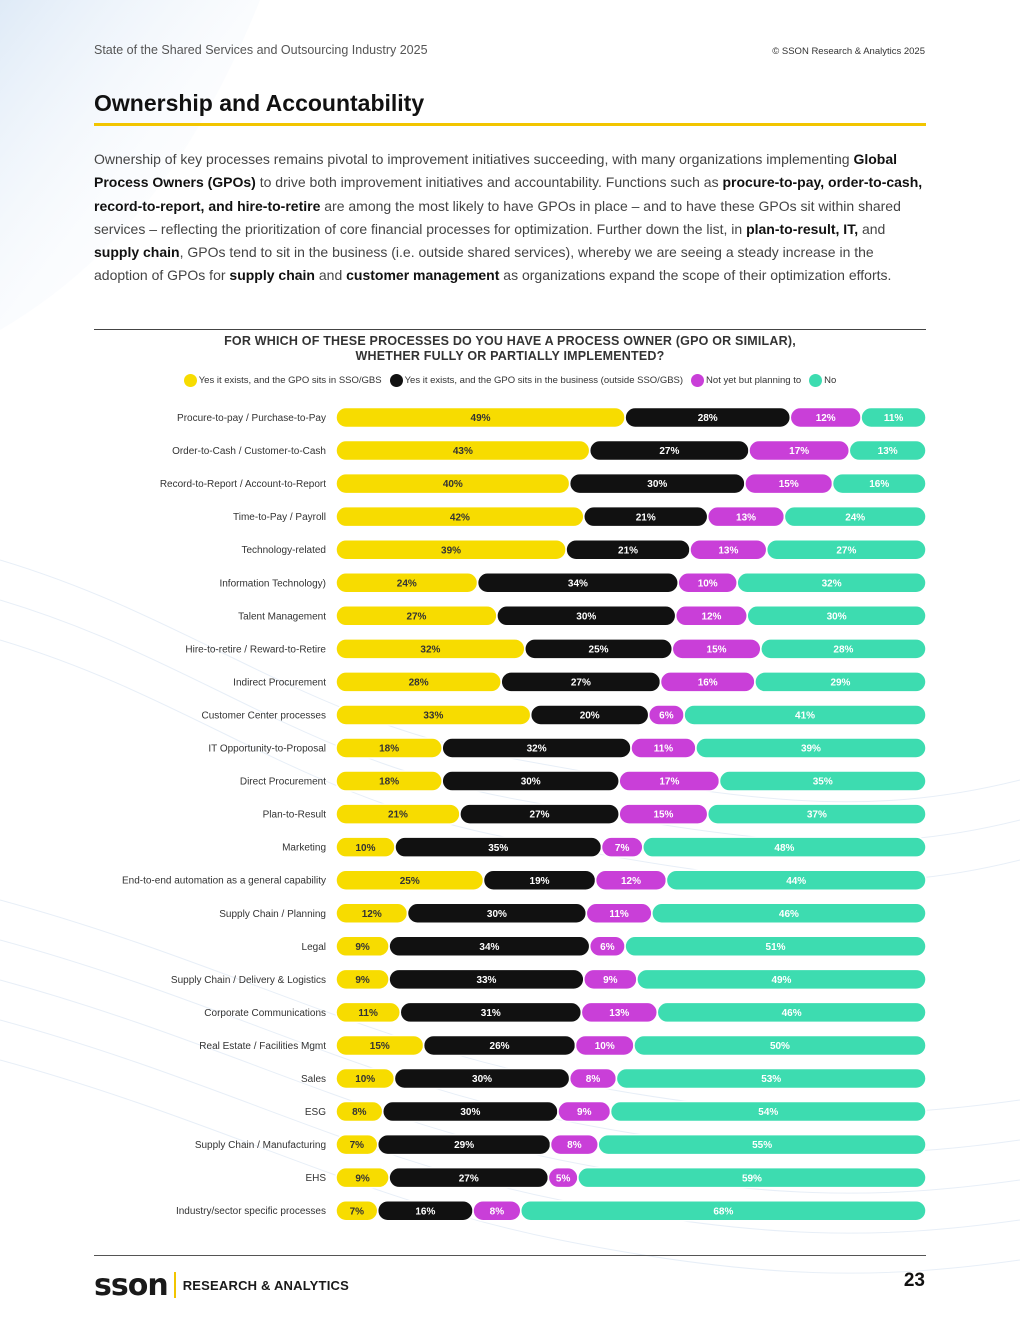 The width and height of the screenshot is (1020, 1320). I want to click on data-label: 41%, so click(805, 716).